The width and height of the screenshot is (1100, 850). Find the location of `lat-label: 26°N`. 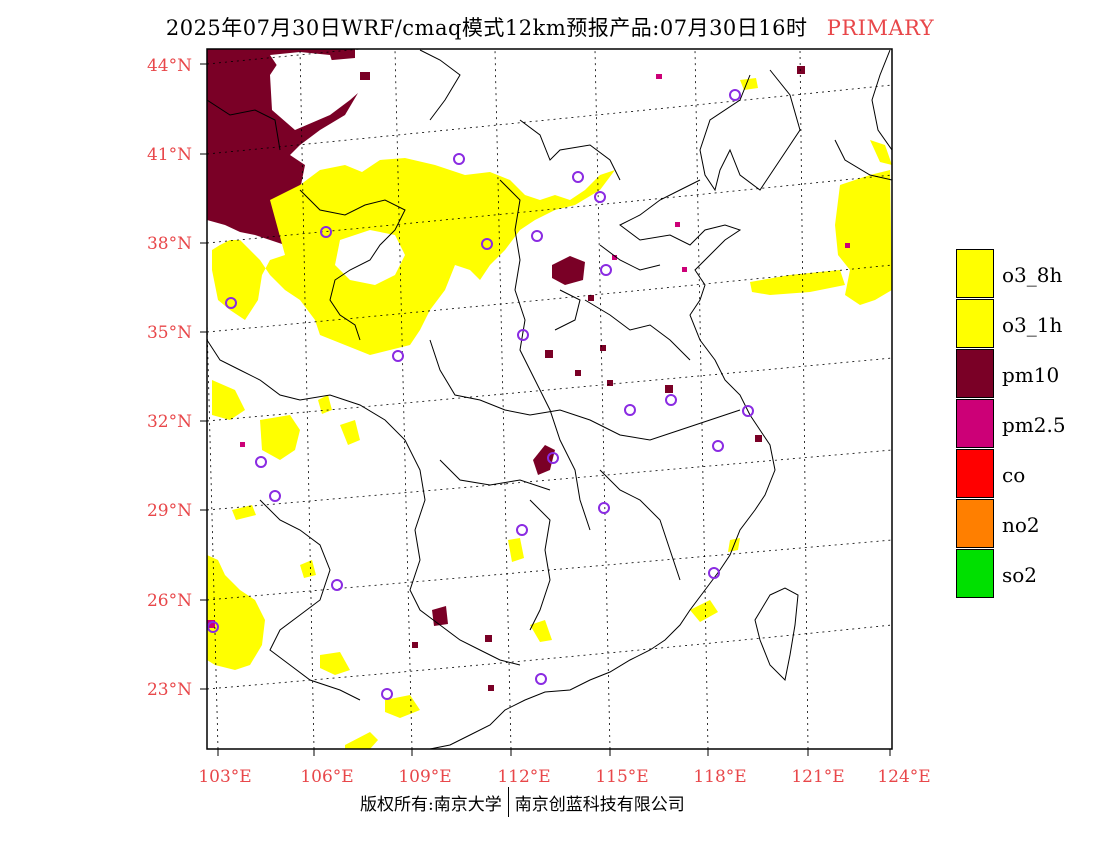

lat-label: 26°N is located at coordinates (169, 601).